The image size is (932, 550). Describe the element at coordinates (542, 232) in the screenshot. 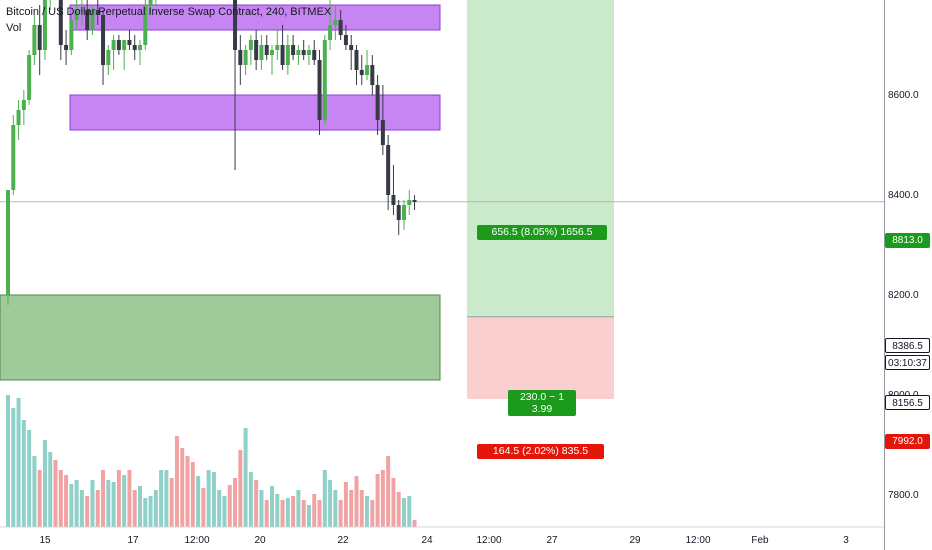

I see `profit-label: 656.5 (8.05%) 1656.5` at that location.